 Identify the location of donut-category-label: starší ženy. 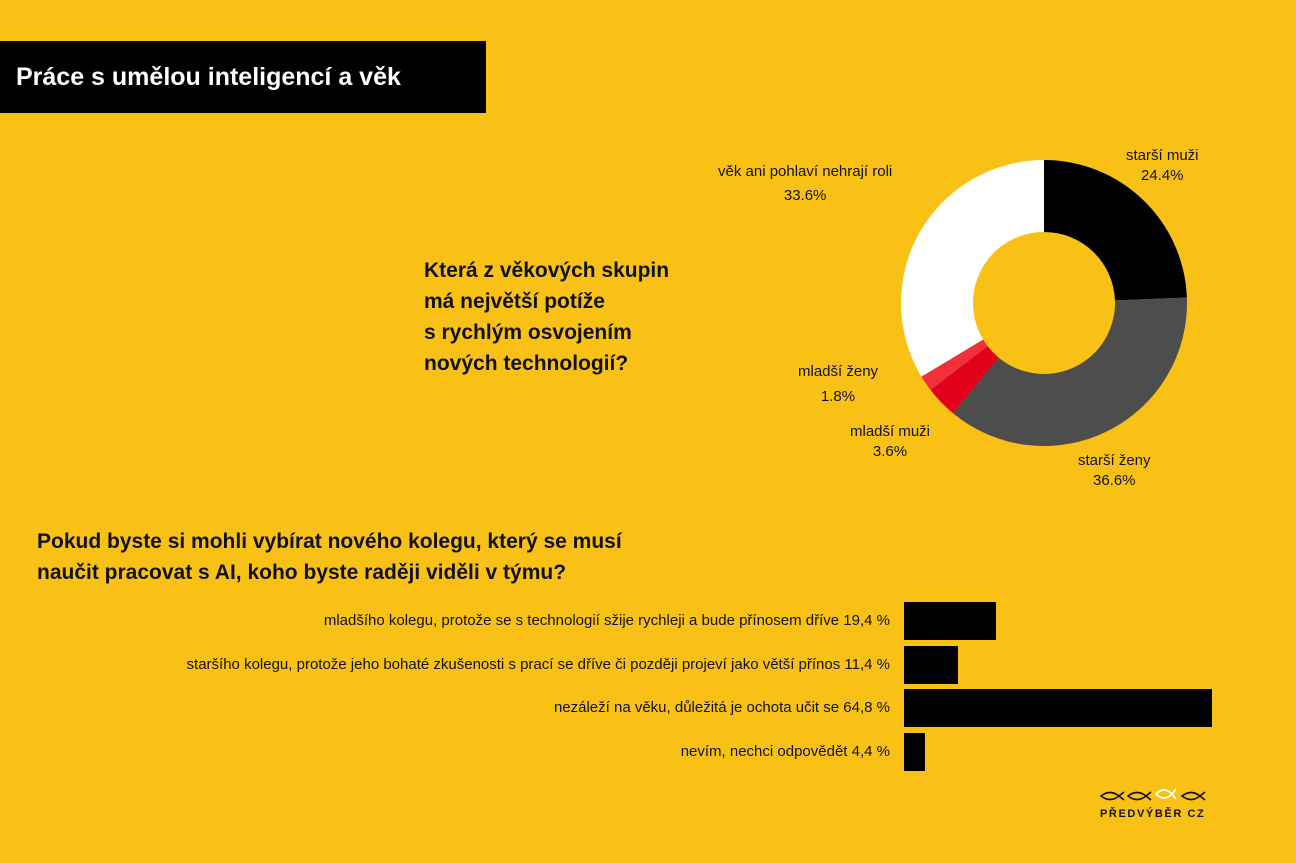
(1114, 460).